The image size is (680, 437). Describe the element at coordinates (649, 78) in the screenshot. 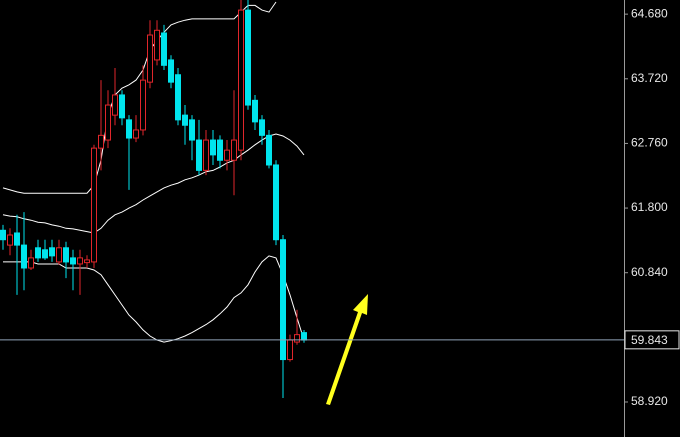

I see `y-tick-label: 63.720` at that location.